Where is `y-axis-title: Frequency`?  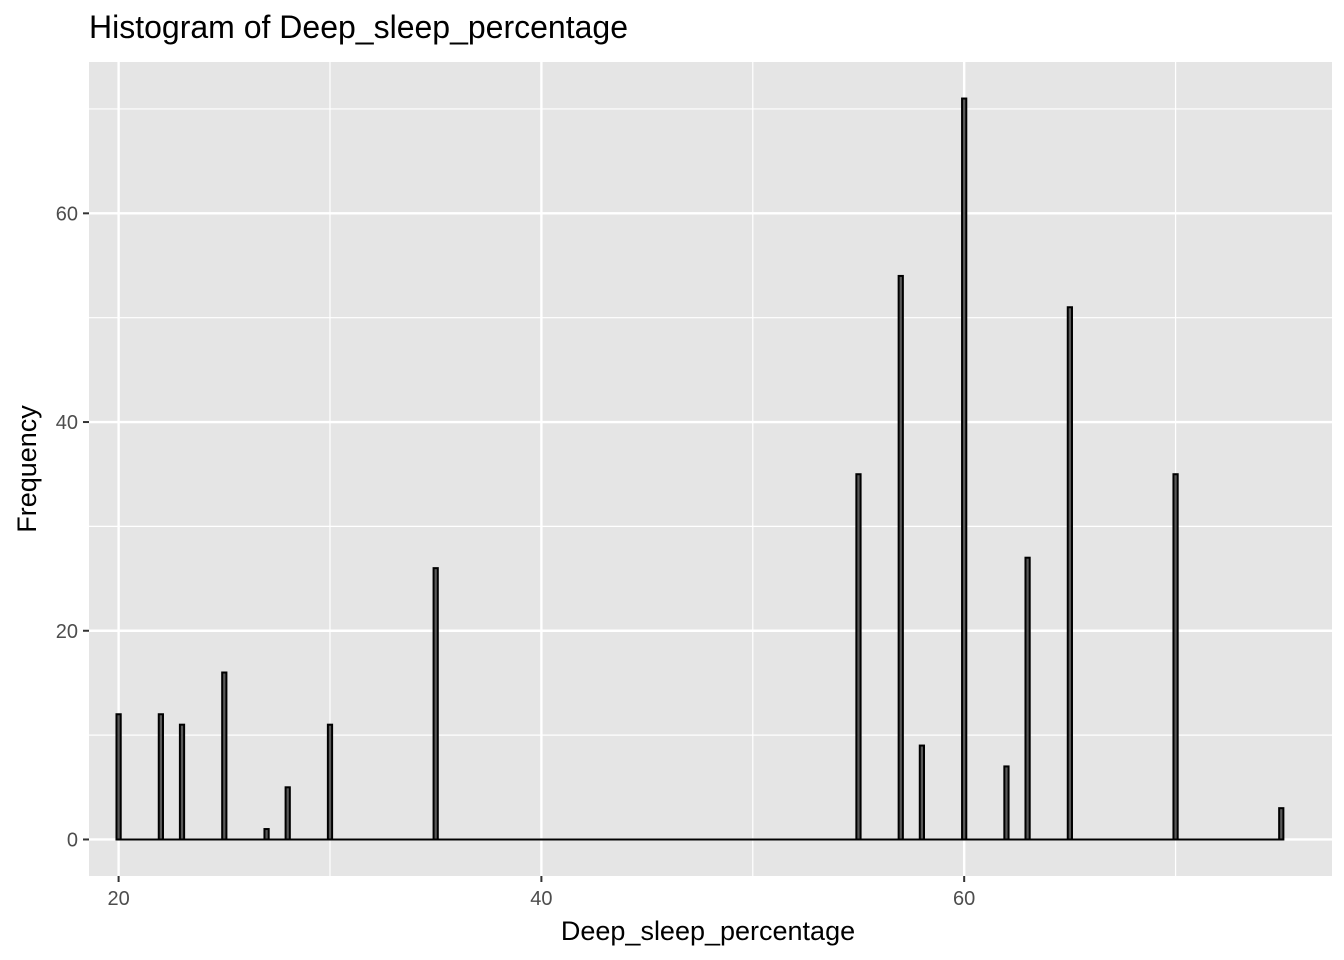
y-axis-title: Frequency is located at coordinates (27, 469).